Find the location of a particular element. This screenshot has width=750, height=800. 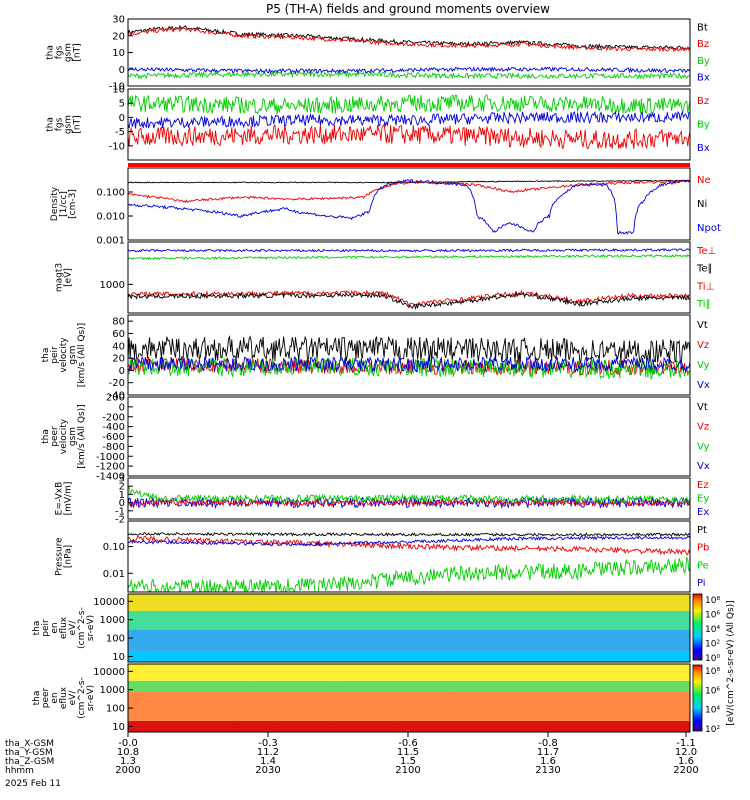

series-line-Pe is located at coordinates (409, 574).